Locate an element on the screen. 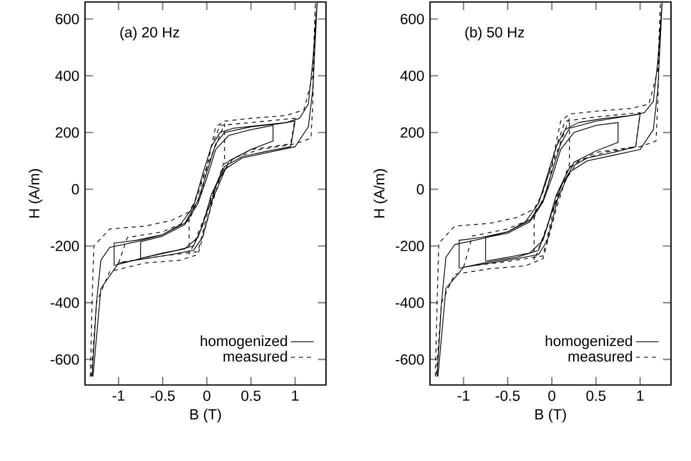  annotation: (b) 50 Hz is located at coordinates (494, 33).